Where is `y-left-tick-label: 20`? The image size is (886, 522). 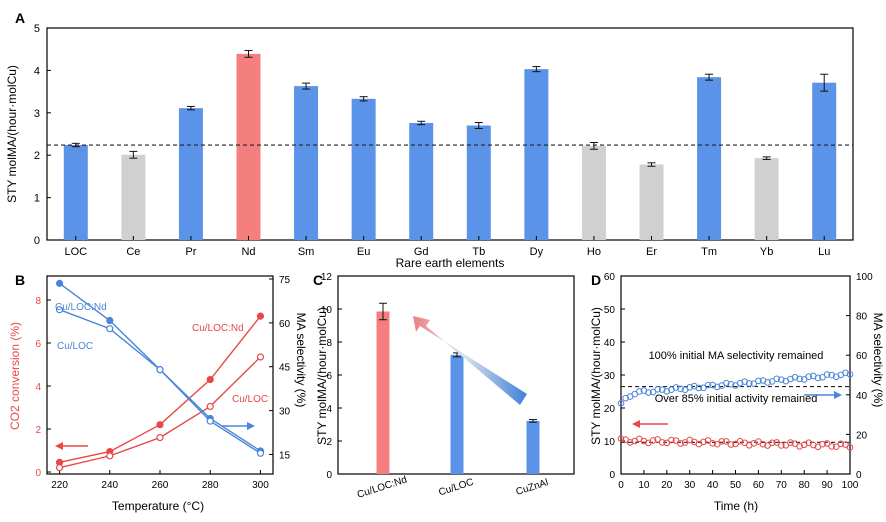
y-left-tick-label: 20 is located at coordinates (610, 409).